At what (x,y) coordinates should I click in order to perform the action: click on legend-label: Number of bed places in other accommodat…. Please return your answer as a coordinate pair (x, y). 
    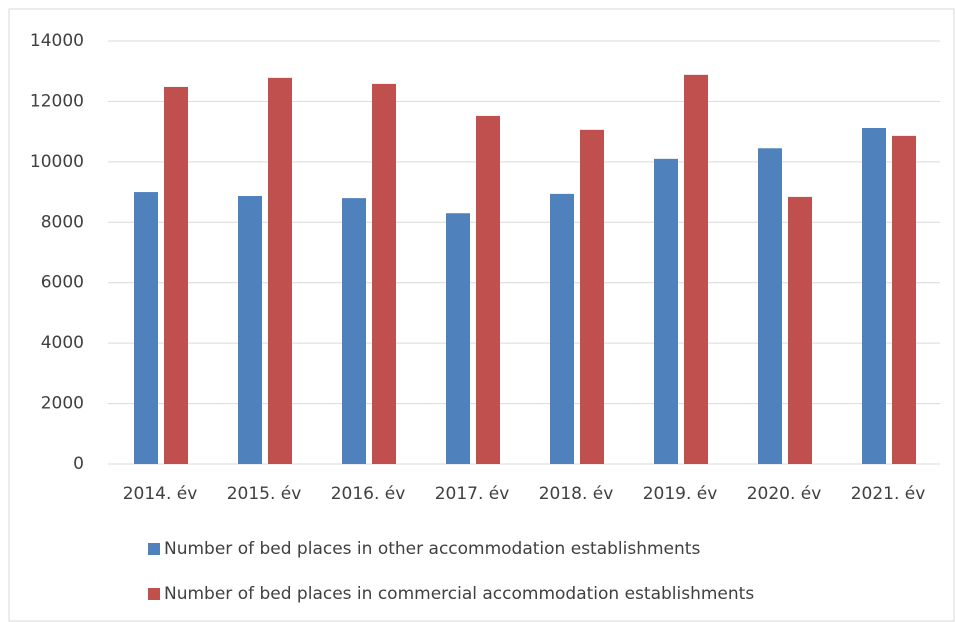
    Looking at the image, I should click on (432, 549).